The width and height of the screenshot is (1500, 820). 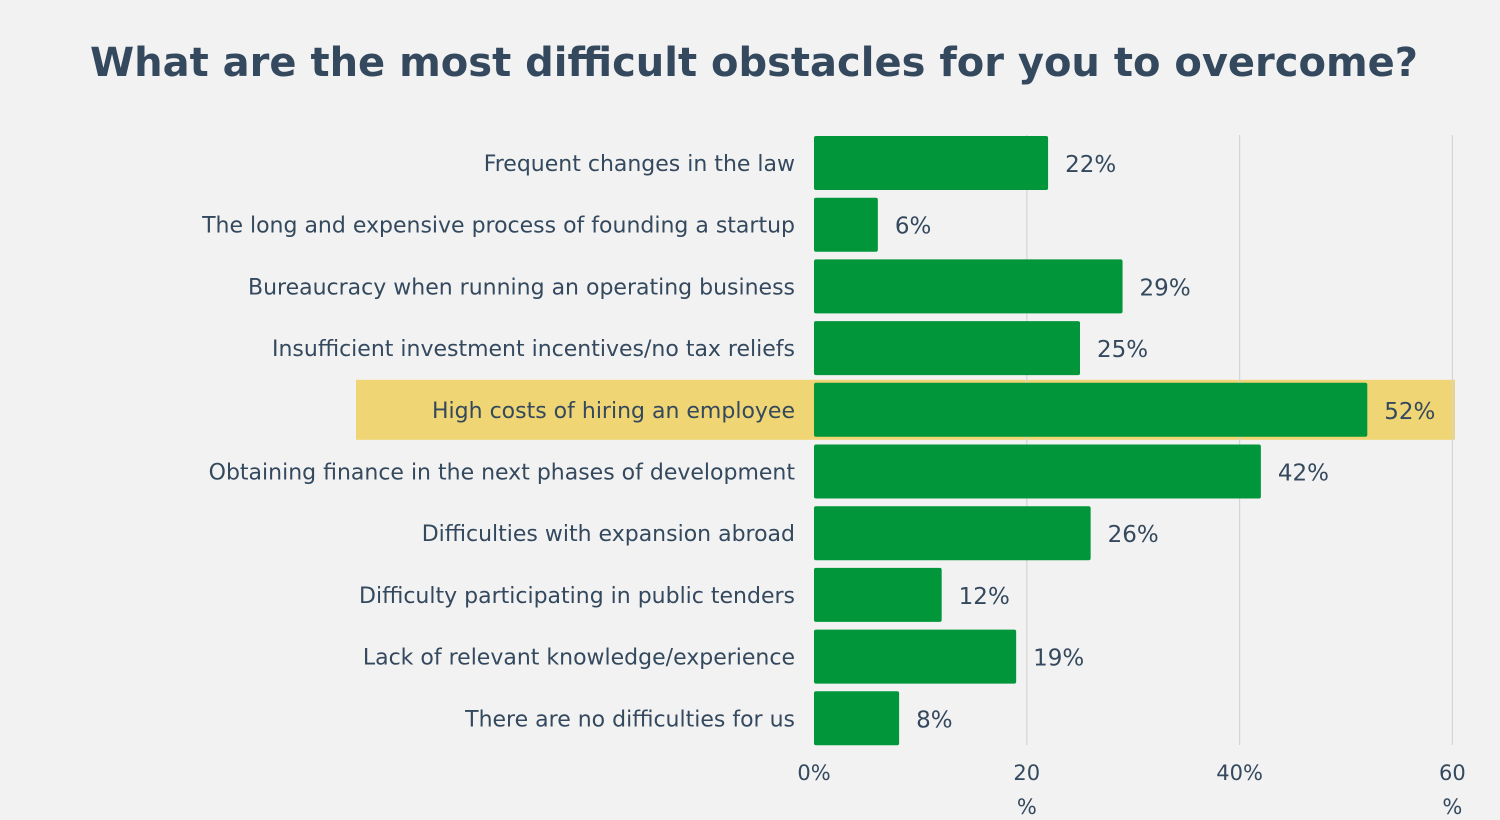 I want to click on x-tick-label: 20%, so click(x=1026, y=790).